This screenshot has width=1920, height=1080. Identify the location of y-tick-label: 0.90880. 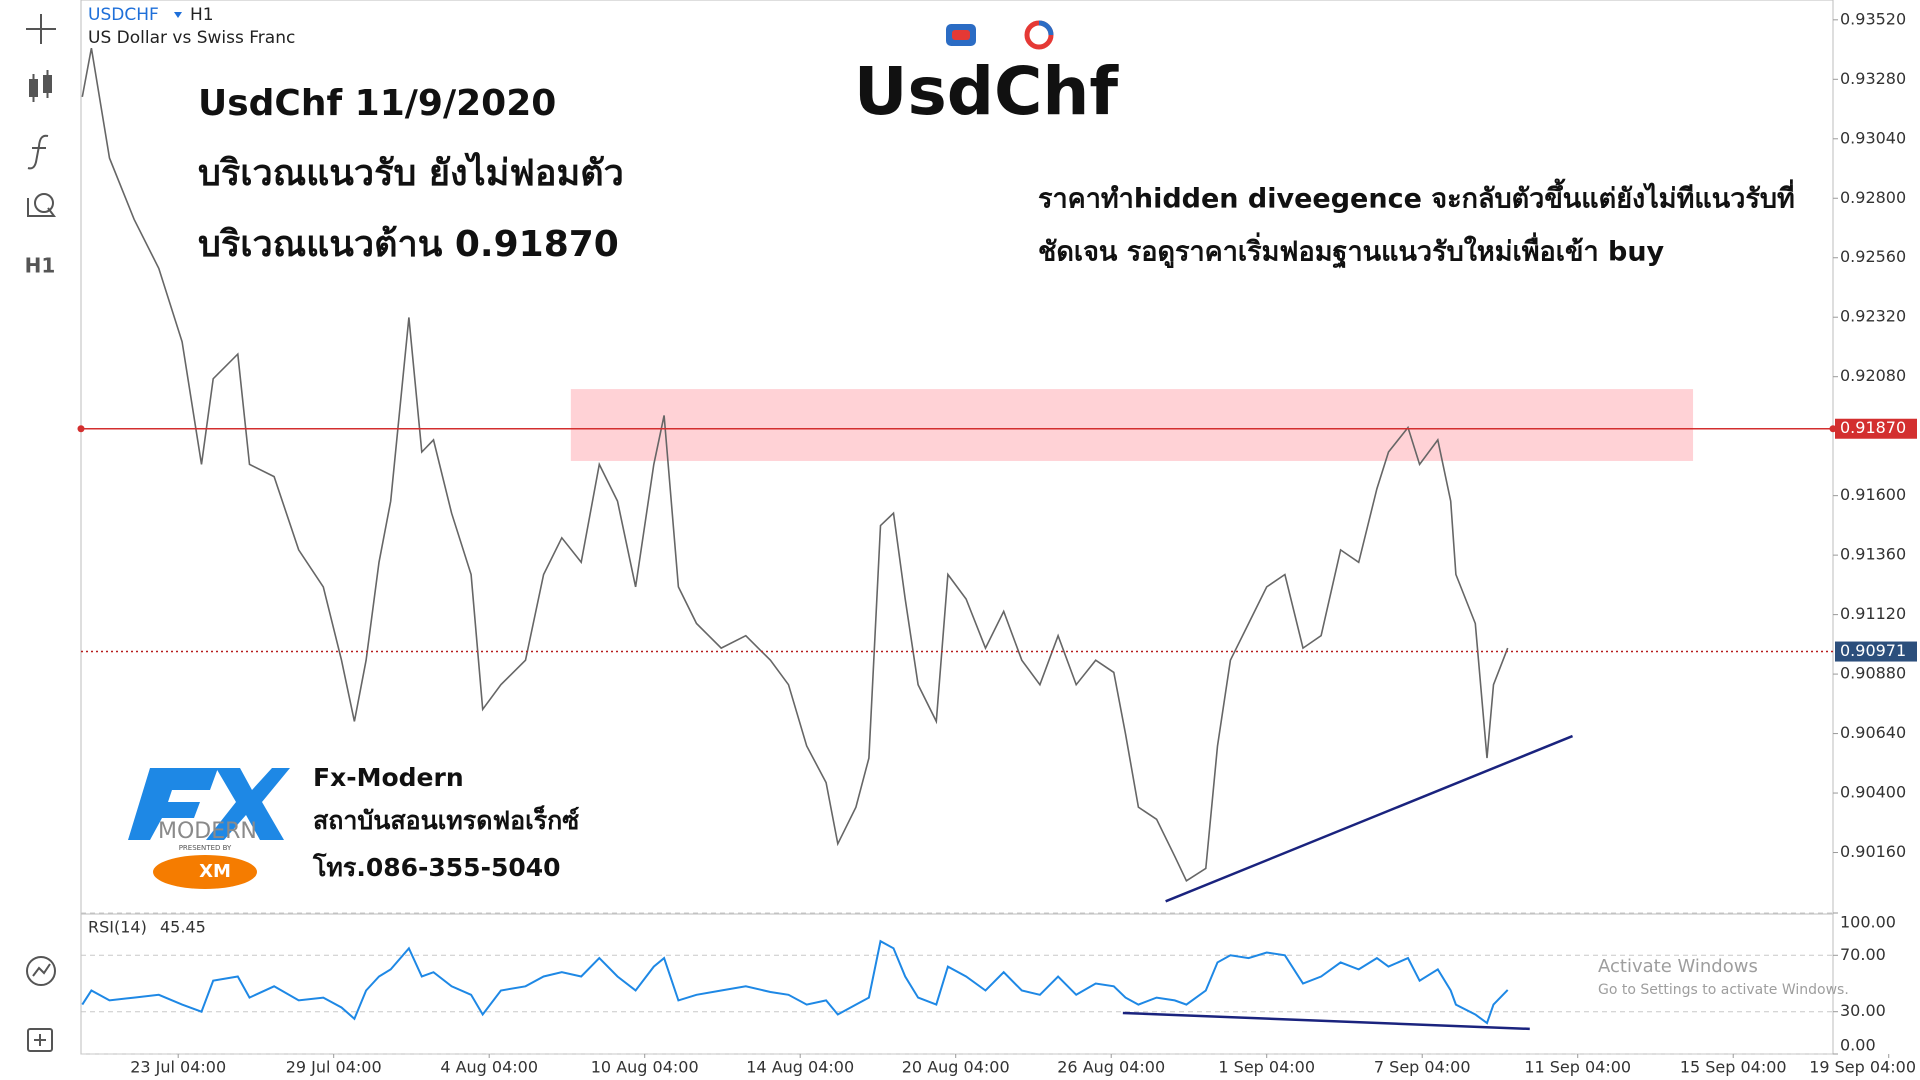
(1873, 673).